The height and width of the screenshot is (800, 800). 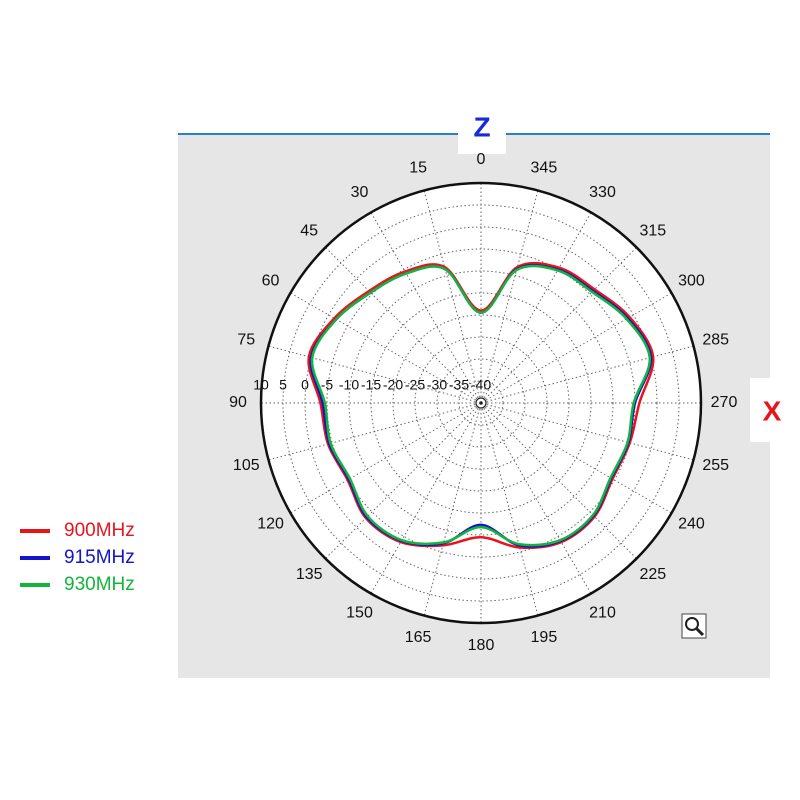 What do you see at coordinates (715, 465) in the screenshot?
I see `angle-tick-label: 255` at bounding box center [715, 465].